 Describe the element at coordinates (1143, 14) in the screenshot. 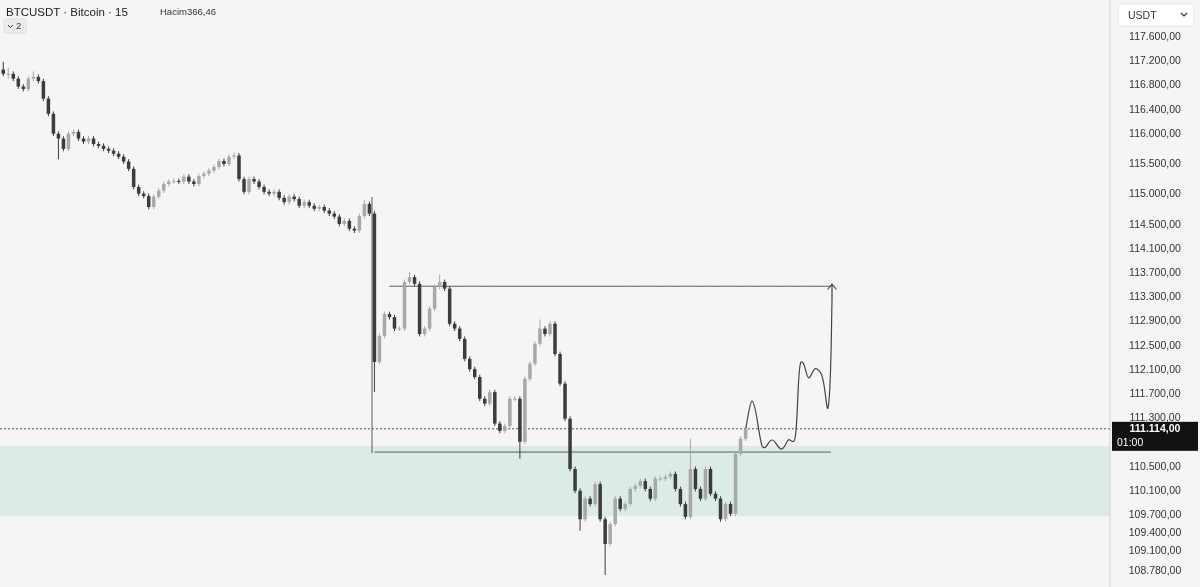

I see `y-axis-title: USDT` at that location.